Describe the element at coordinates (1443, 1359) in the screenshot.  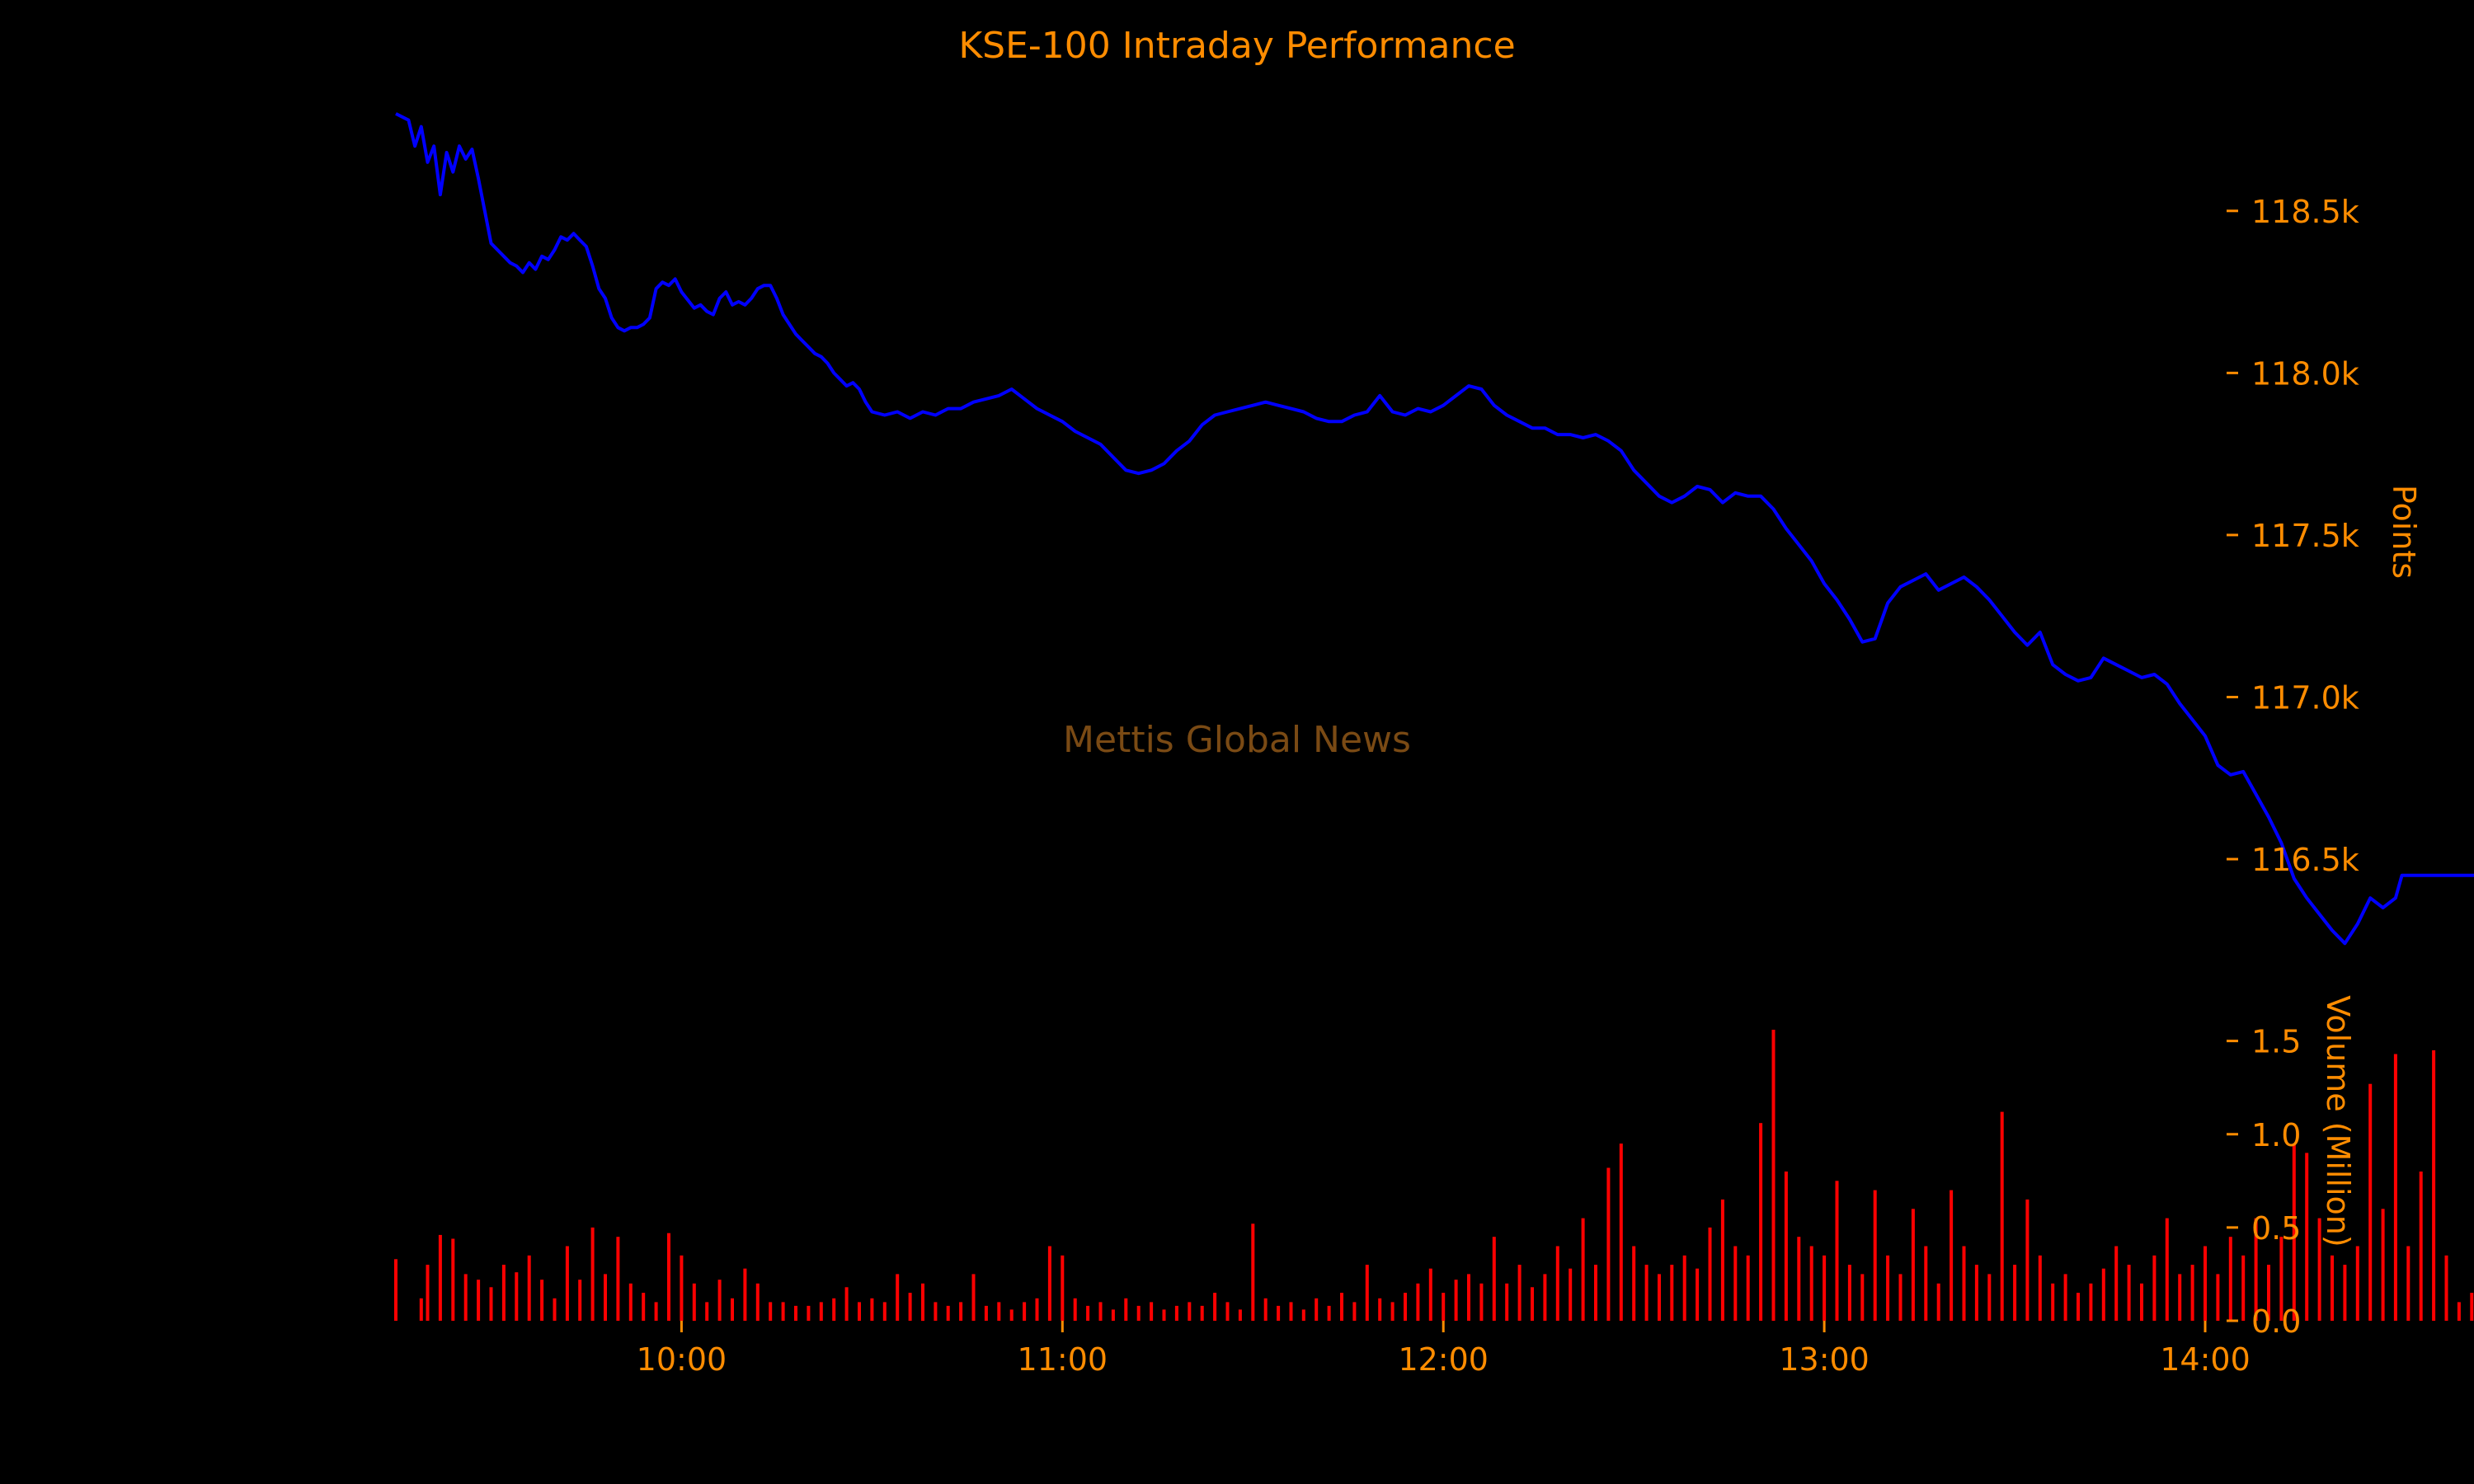
I see `x-tick-label: 12:00` at that location.